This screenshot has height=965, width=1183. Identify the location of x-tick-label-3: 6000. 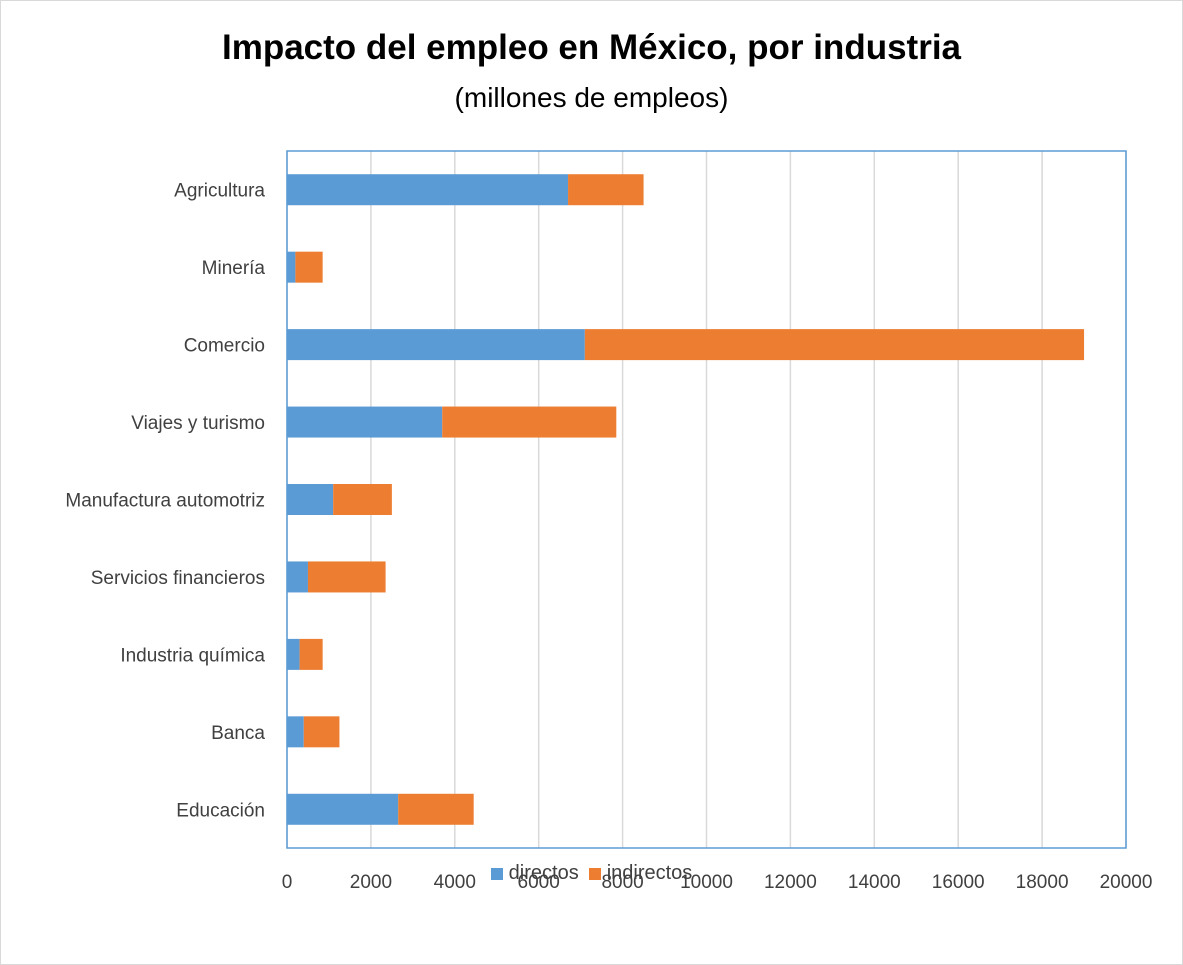
(539, 882).